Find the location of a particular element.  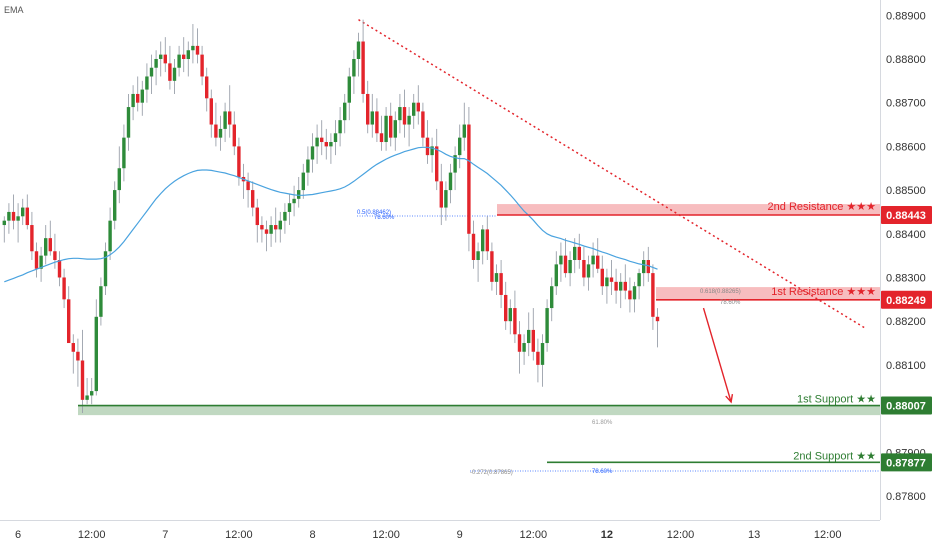

price-label: 0.88007 is located at coordinates (906, 407).